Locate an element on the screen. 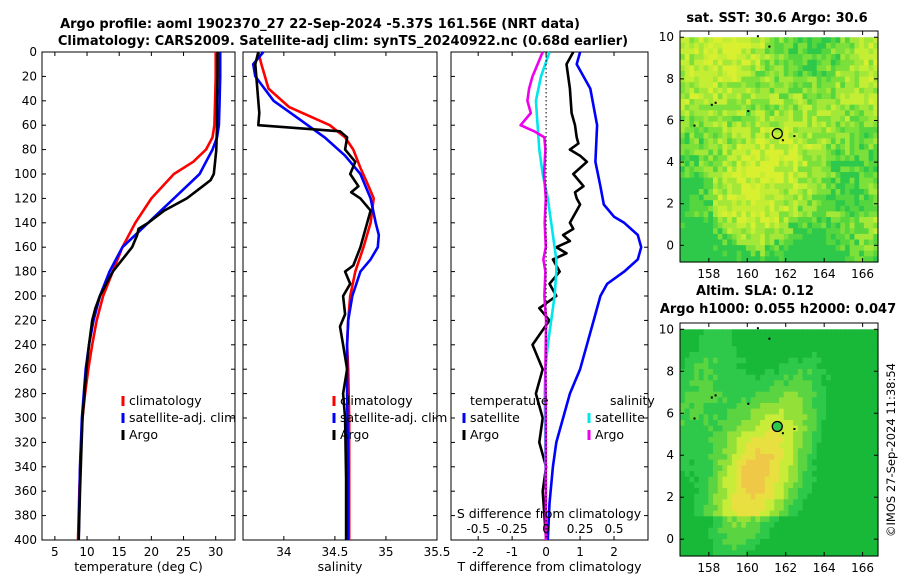  differences-series-temperature-satellite is located at coordinates (594, 296).